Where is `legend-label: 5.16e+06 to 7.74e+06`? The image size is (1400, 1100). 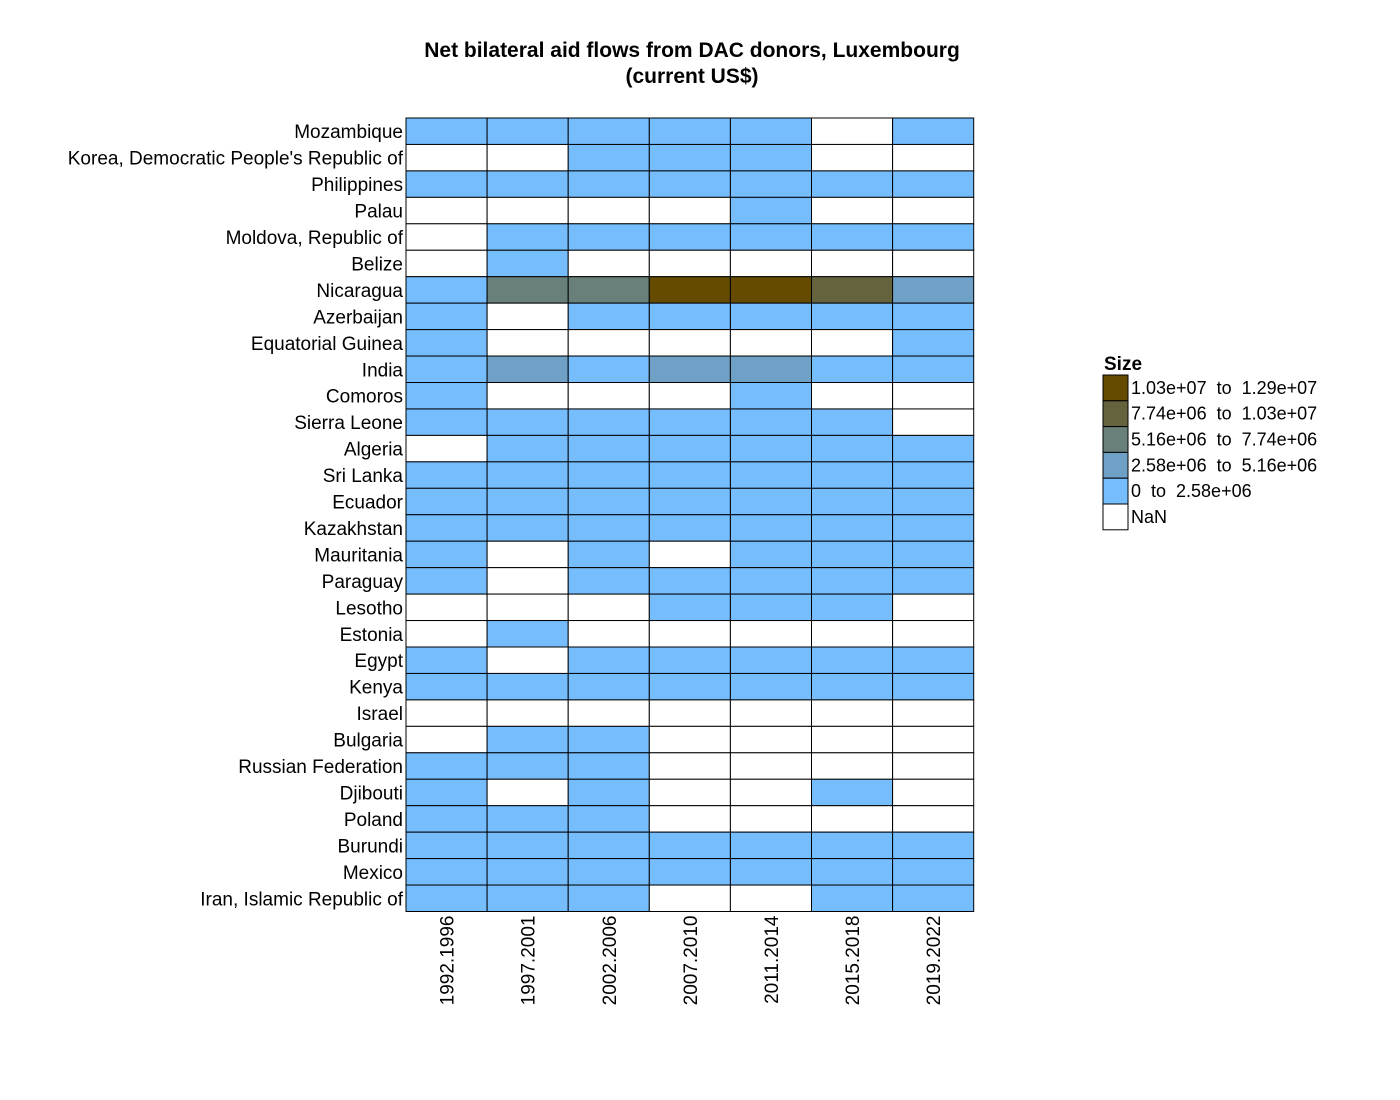 legend-label: 5.16e+06 to 7.74e+06 is located at coordinates (1224, 440).